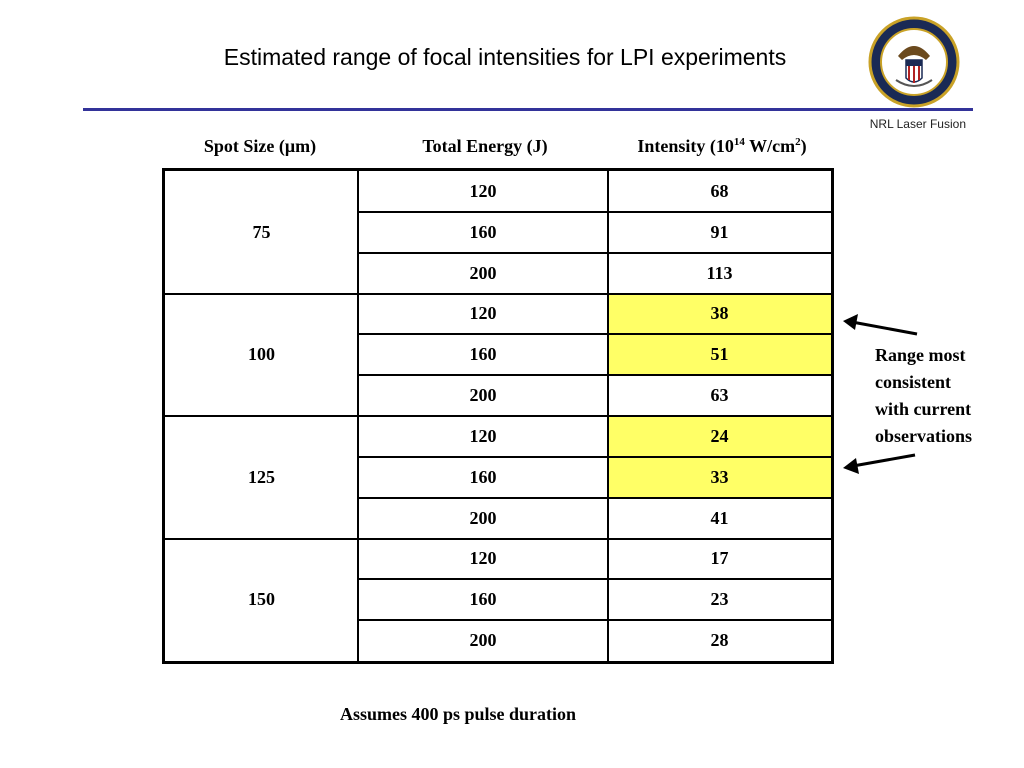  Describe the element at coordinates (719, 190) in the screenshot. I see `intensity-cell: 68` at that location.